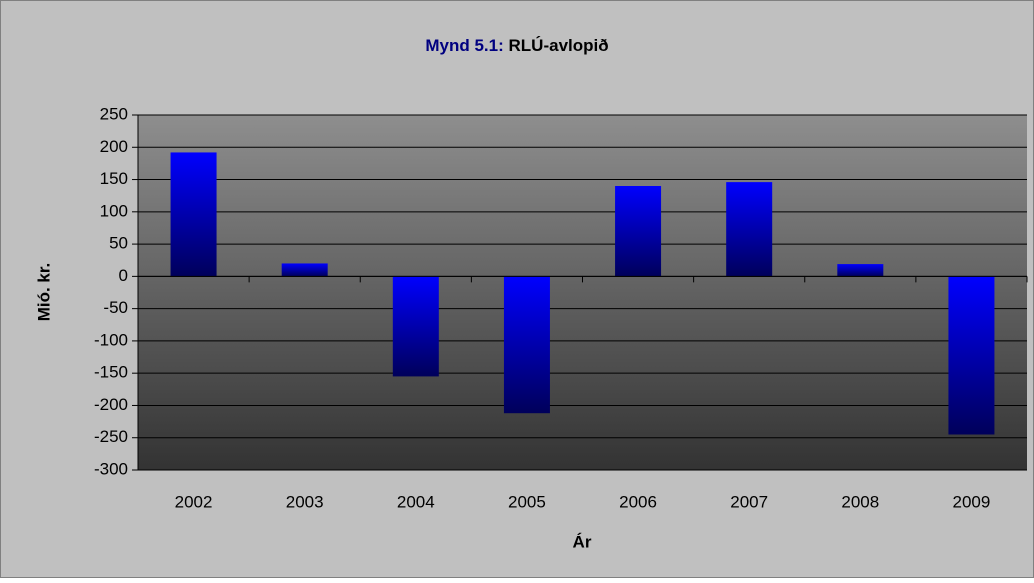 The height and width of the screenshot is (583, 1034). Describe the element at coordinates (464, 45) in the screenshot. I see `title-label: Mynd 5.1:` at that location.